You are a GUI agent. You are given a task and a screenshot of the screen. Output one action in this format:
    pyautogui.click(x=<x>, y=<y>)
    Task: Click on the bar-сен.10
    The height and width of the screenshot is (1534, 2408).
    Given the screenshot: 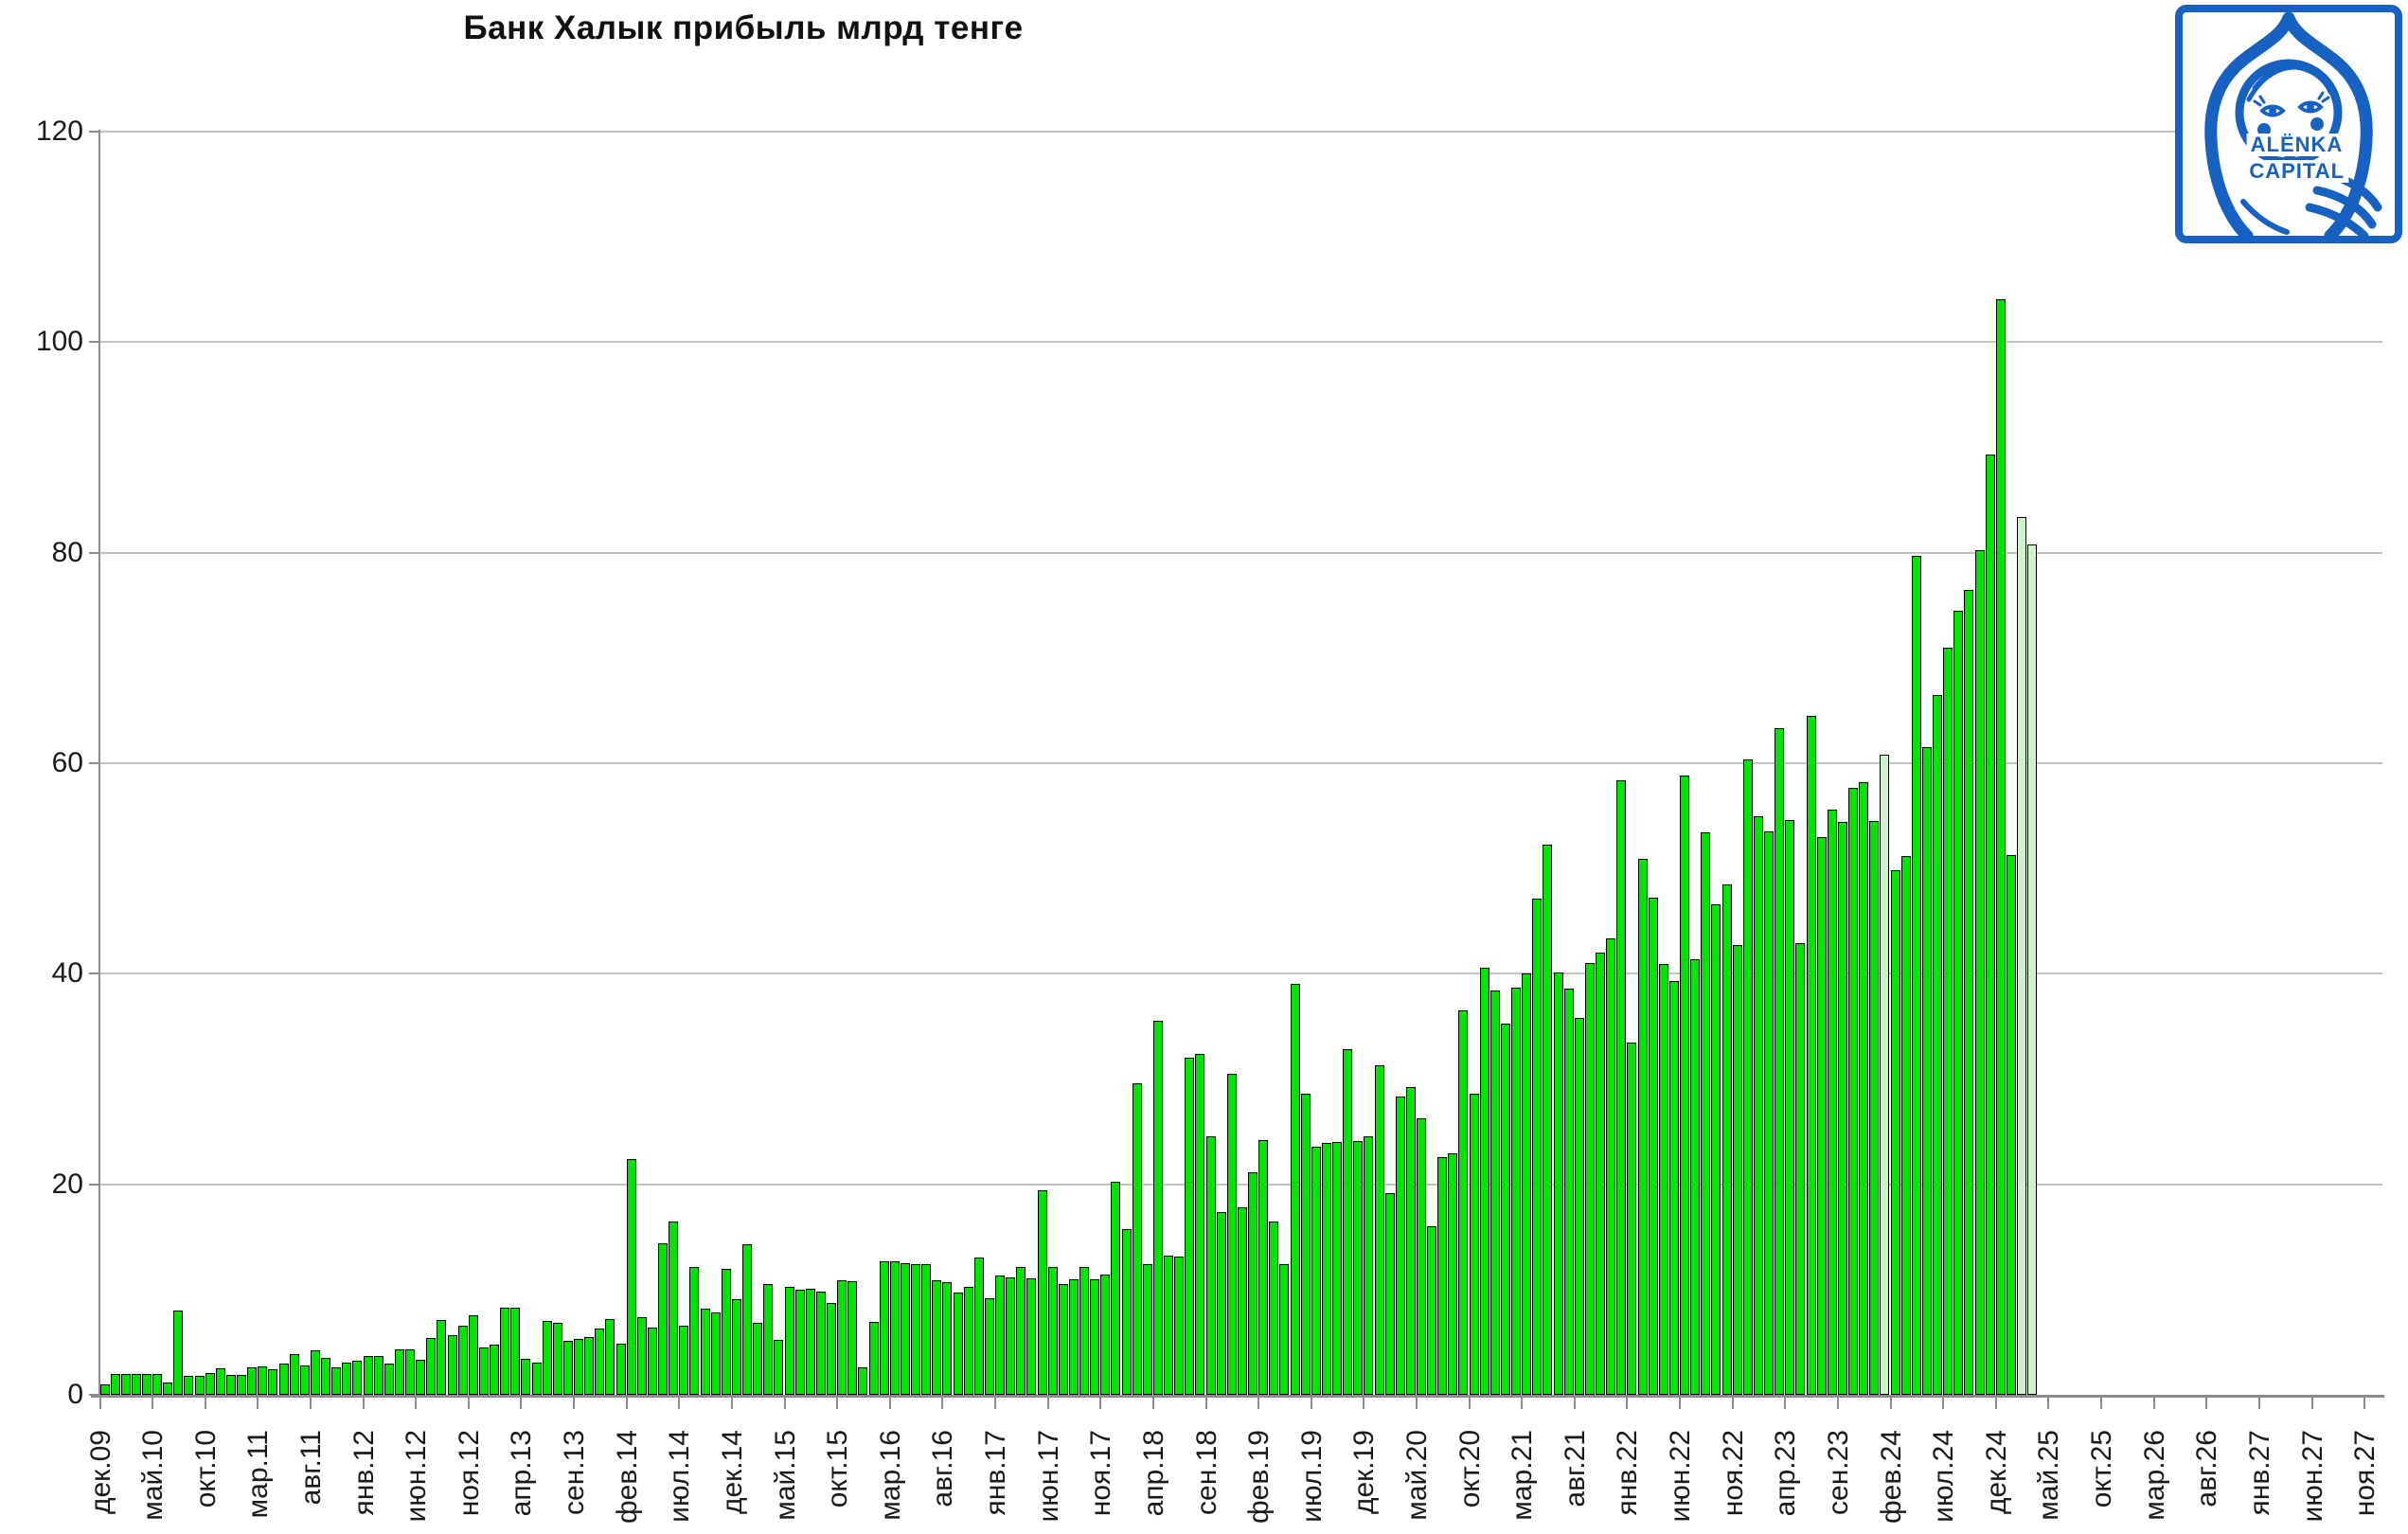 What is the action you would take?
    pyautogui.click(x=199, y=1385)
    